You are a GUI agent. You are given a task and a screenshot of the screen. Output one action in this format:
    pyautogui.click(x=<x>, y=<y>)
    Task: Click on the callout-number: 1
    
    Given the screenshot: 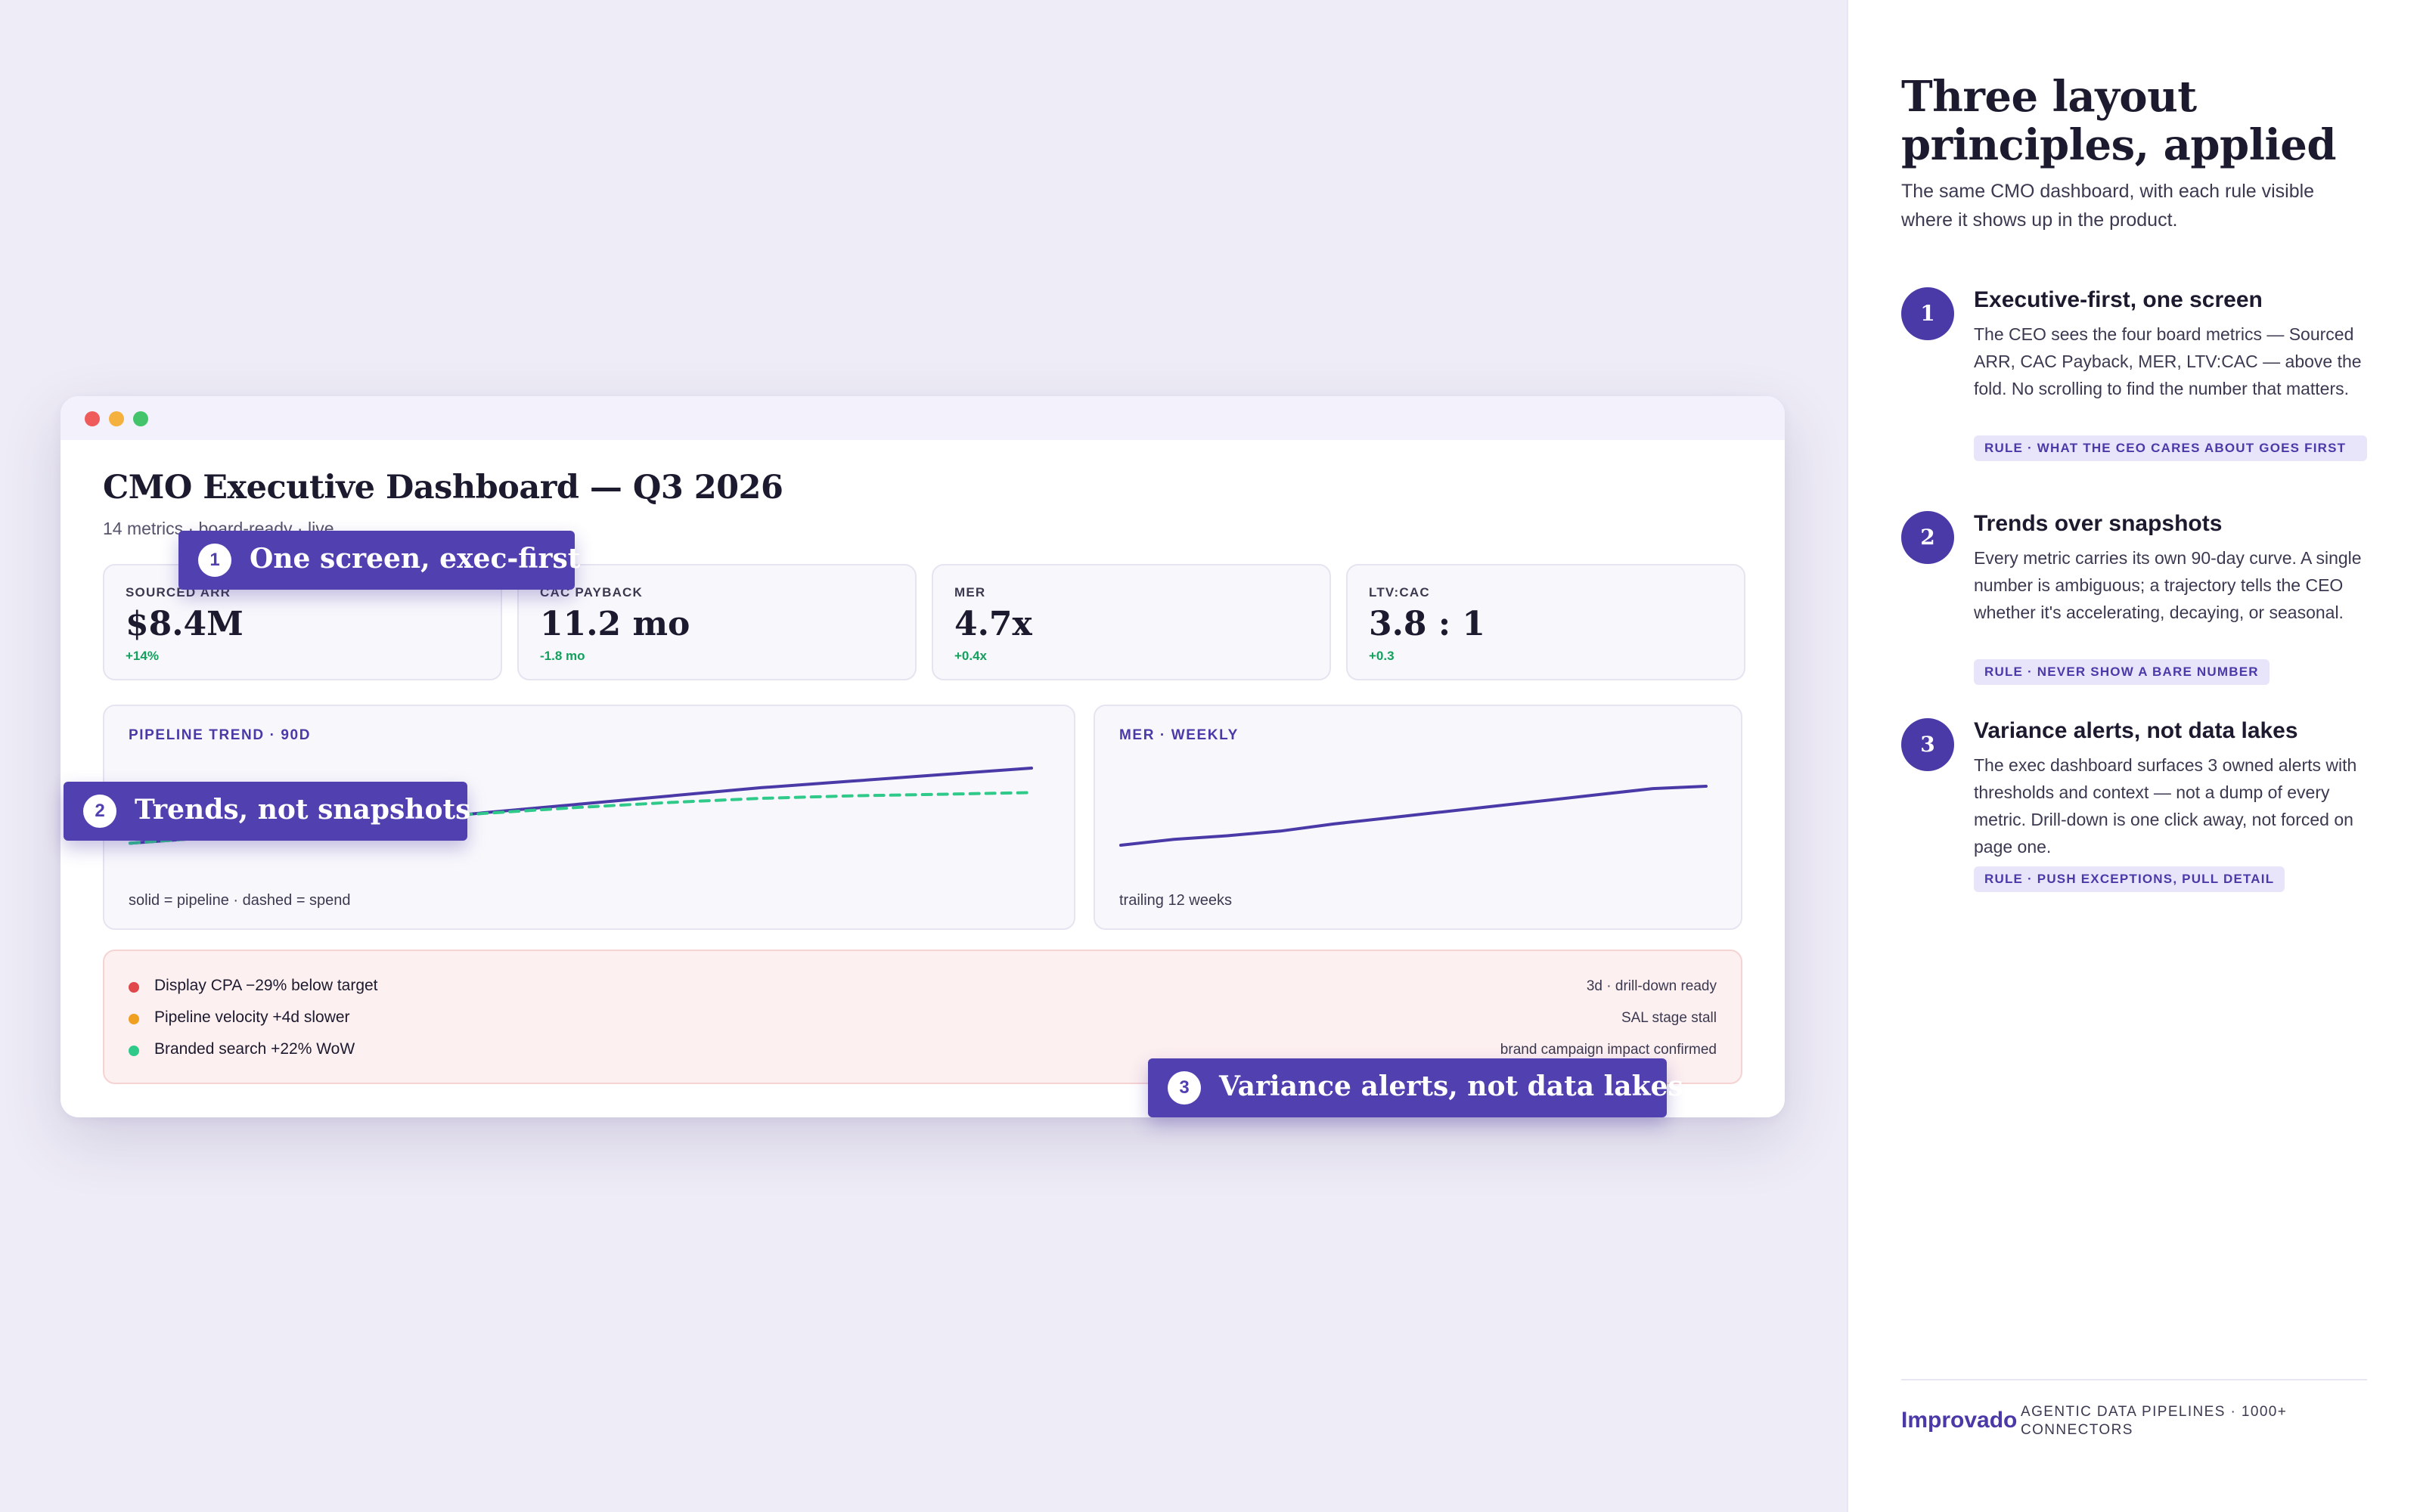 What is the action you would take?
    pyautogui.click(x=214, y=560)
    